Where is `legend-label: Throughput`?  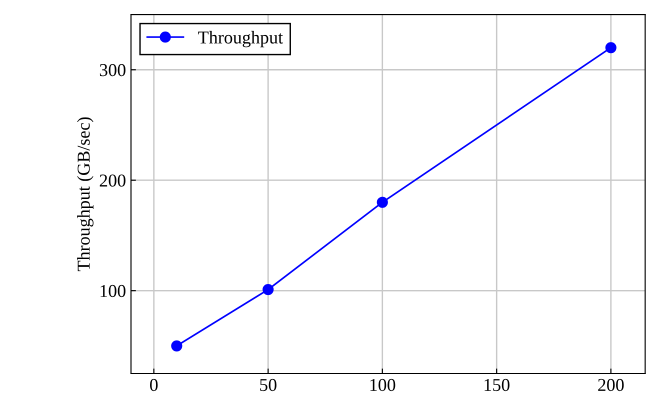 legend-label: Throughput is located at coordinates (240, 39).